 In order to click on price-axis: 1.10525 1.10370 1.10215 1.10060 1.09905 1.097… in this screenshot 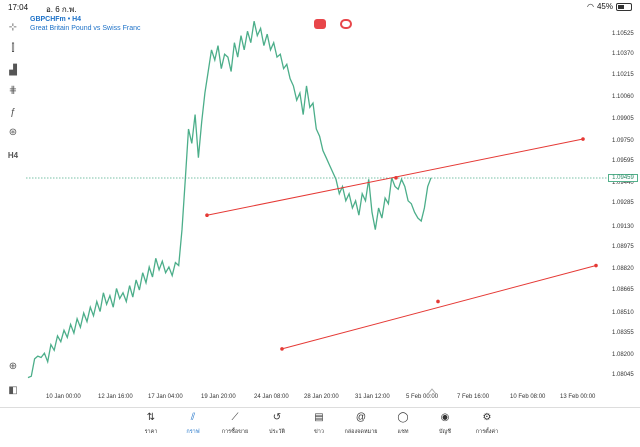, I will do `click(624, 203)`.